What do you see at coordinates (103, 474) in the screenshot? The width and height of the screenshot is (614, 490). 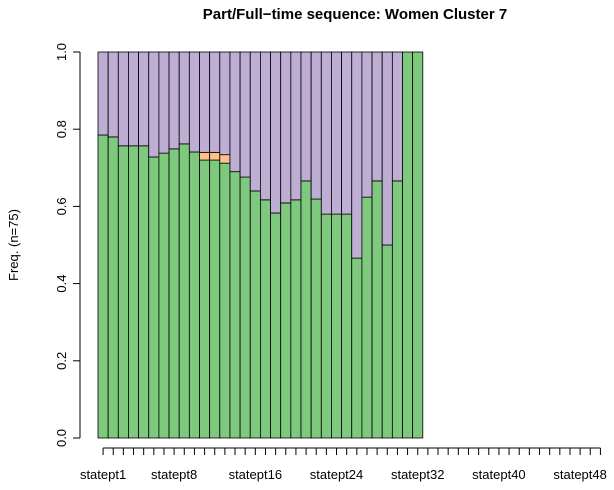 I see `x-tick-label: statept1` at bounding box center [103, 474].